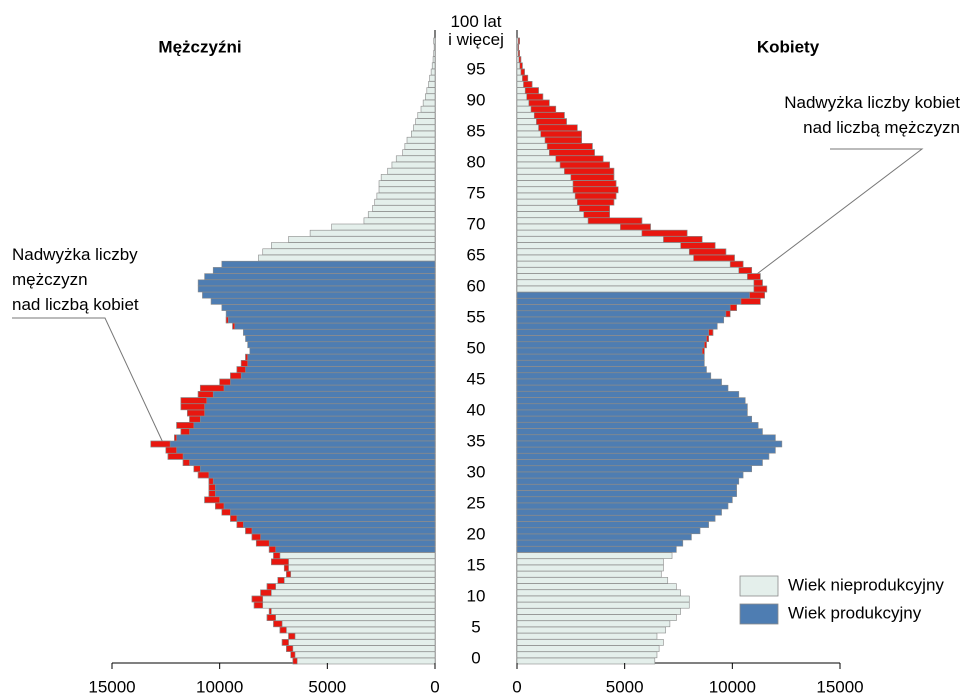 This screenshot has height=700, width=974. I want to click on age-label: 80, so click(476, 161).